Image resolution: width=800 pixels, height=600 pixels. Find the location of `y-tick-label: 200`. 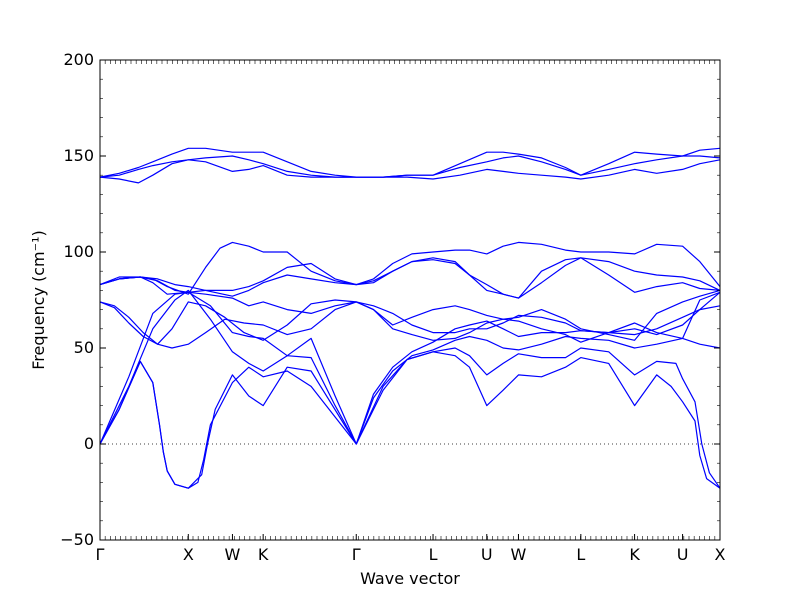

y-tick-label: 200 is located at coordinates (78, 59).